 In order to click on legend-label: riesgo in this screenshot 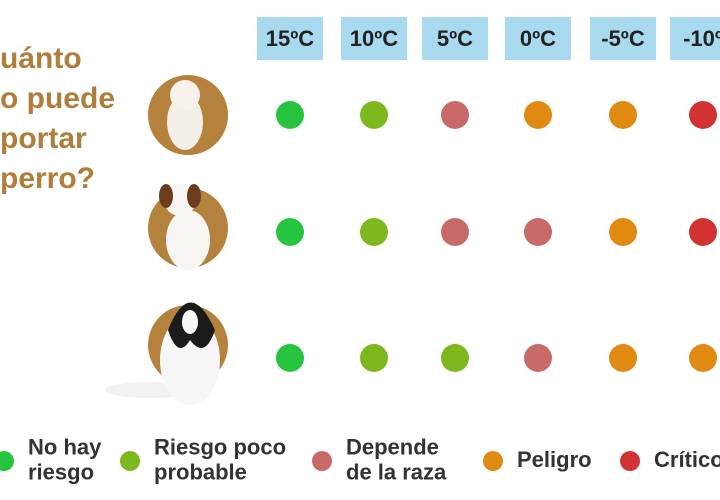, I will do `click(61, 471)`.